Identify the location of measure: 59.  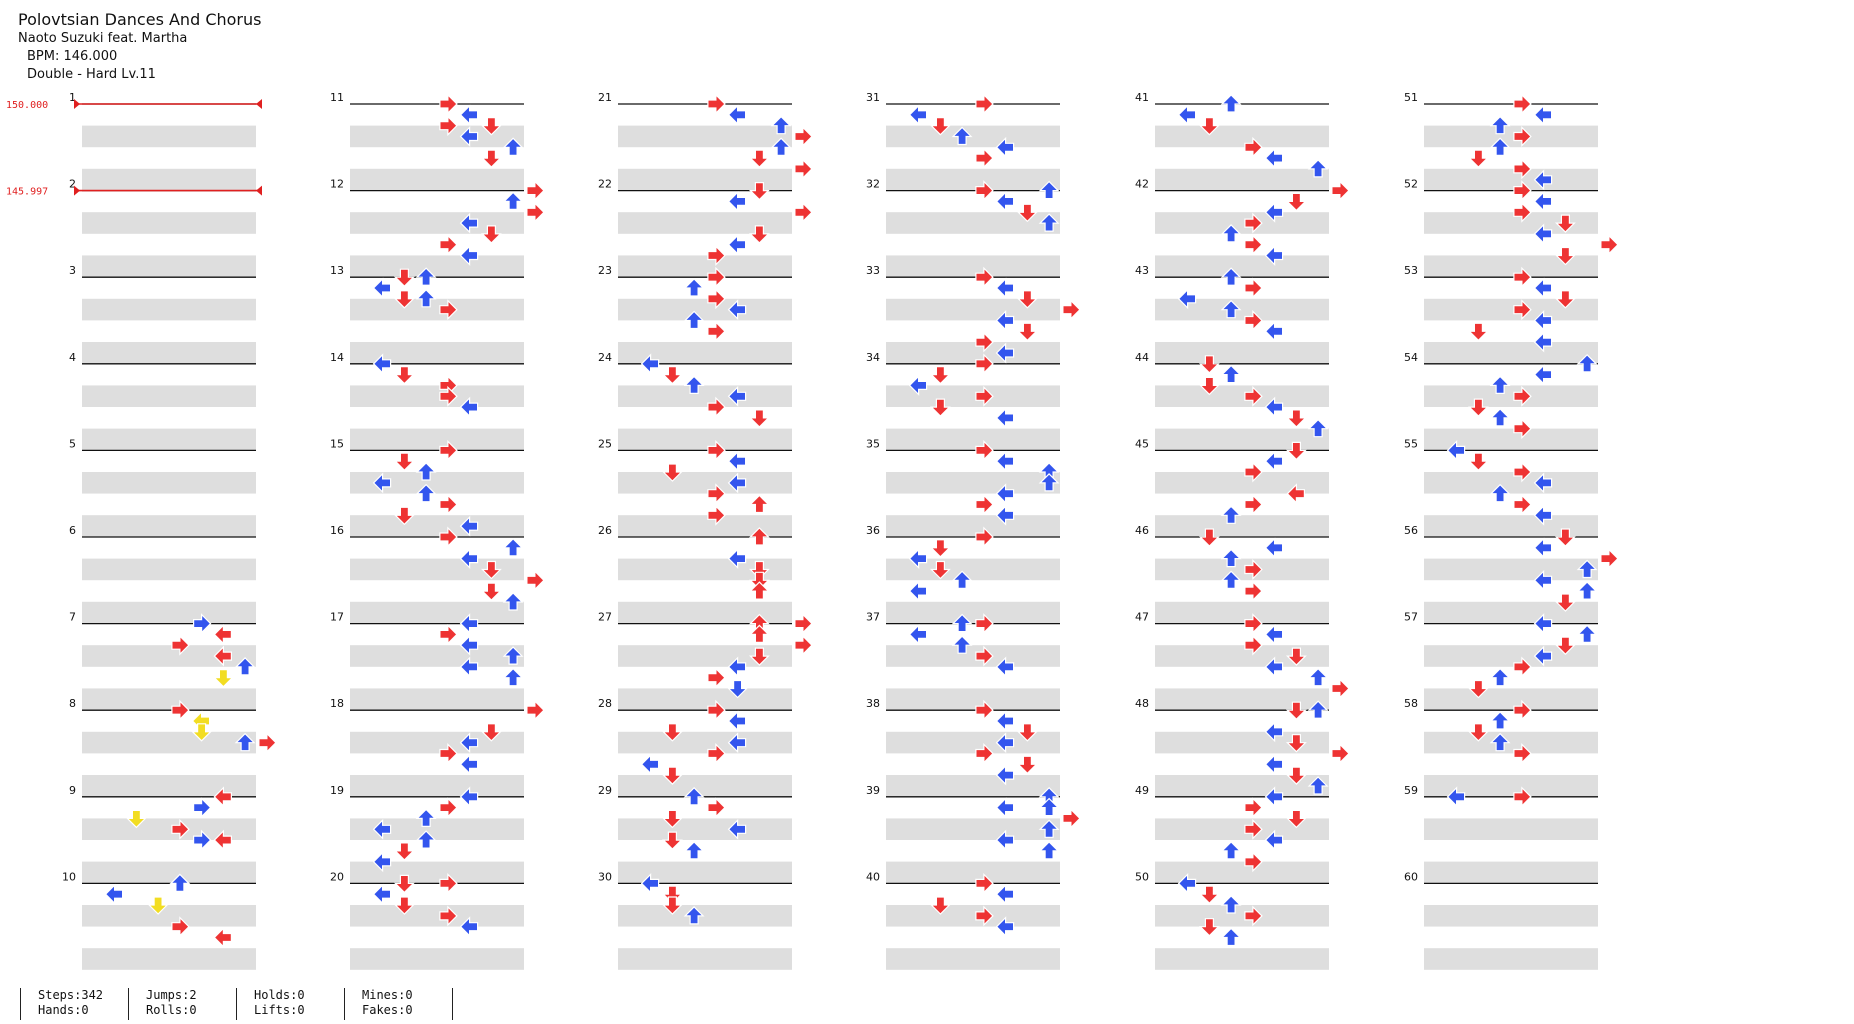
(1501, 834).